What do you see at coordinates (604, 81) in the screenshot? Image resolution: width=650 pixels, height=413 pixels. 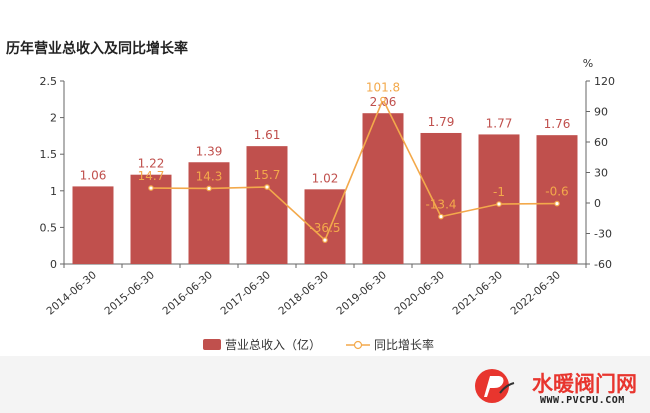 I see `y-right-tick-label: 120` at bounding box center [604, 81].